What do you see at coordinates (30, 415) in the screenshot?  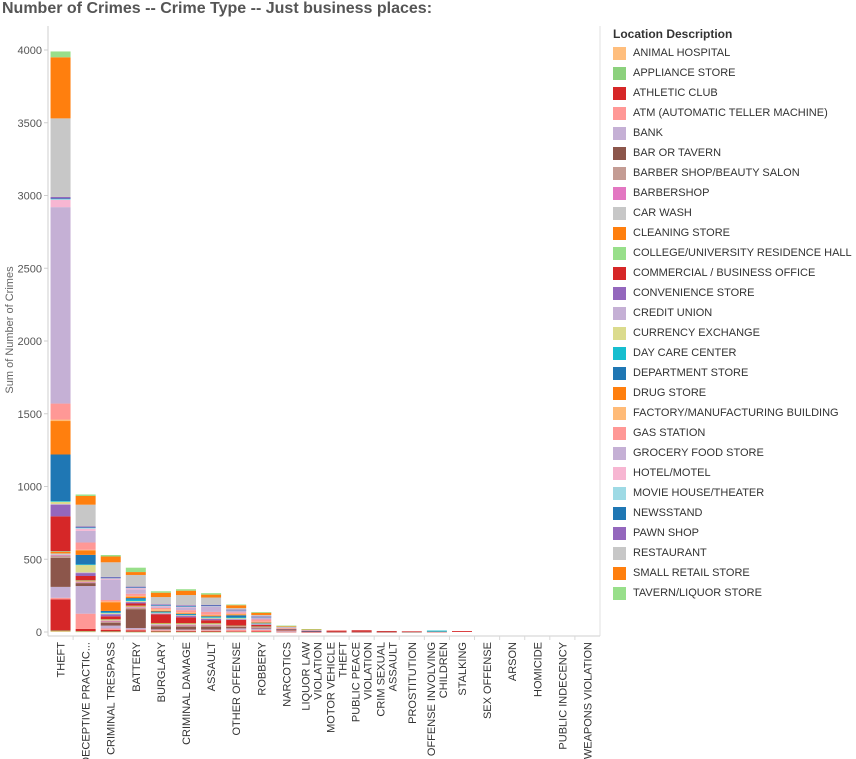 I see `y-tick-label: 1500` at bounding box center [30, 415].